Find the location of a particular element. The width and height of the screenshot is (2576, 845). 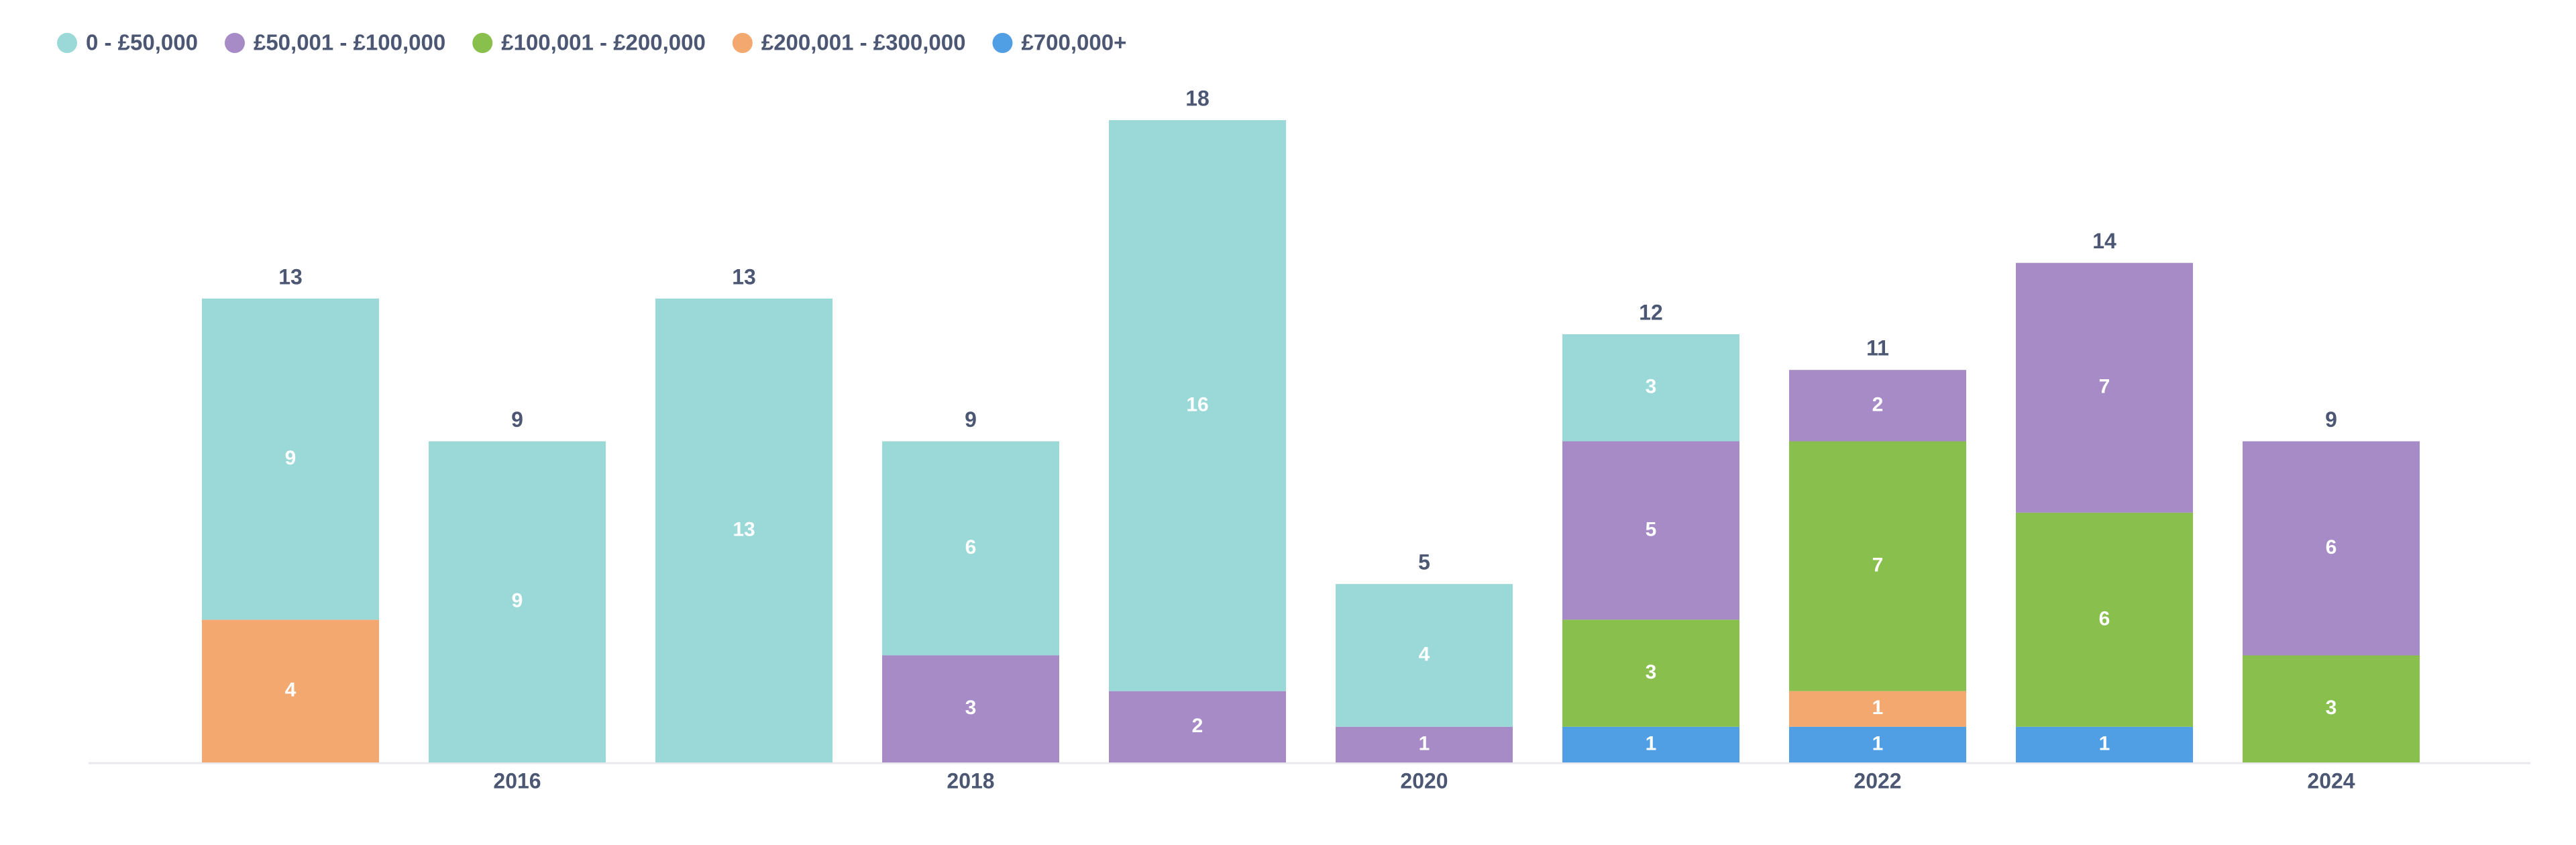

value-label: 13 is located at coordinates (744, 529).